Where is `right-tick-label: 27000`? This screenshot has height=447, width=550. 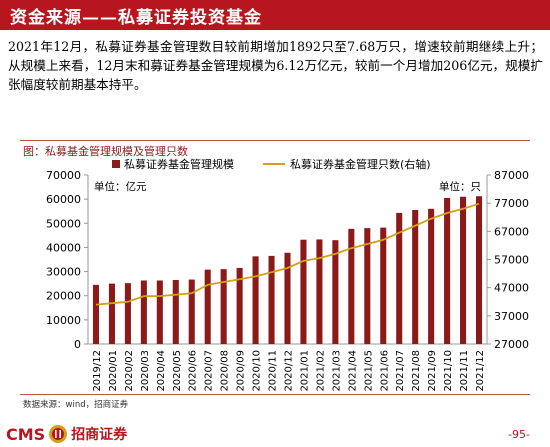 right-tick-label: 27000 is located at coordinates (511, 344).